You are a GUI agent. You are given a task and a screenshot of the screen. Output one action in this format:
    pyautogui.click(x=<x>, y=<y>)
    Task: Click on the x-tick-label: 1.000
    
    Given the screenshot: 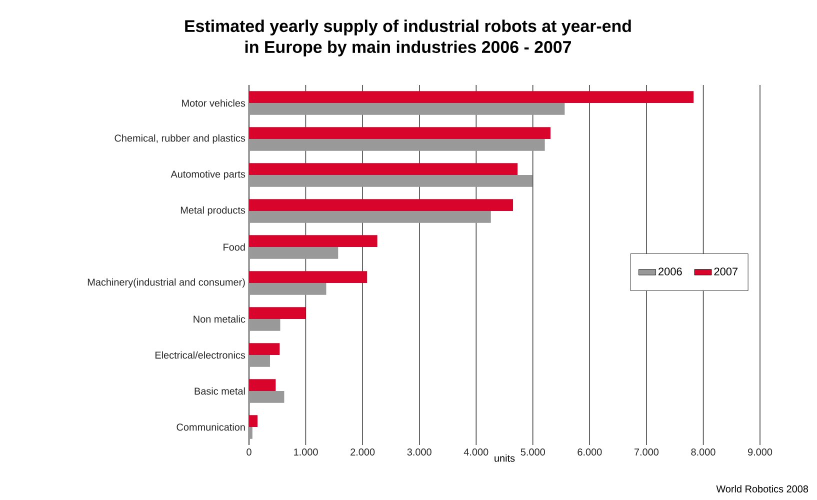 What is the action you would take?
    pyautogui.click(x=306, y=452)
    